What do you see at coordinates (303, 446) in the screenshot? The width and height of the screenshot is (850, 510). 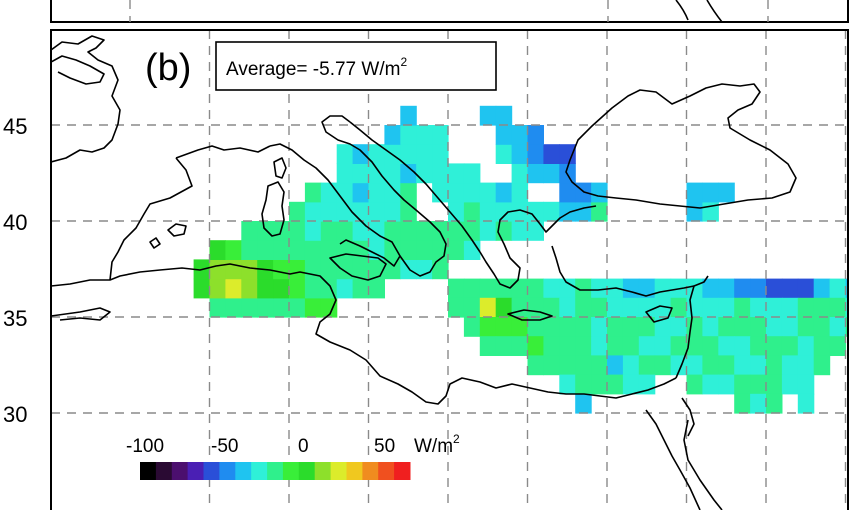 I see `colorbar-tick-0: 0` at bounding box center [303, 446].